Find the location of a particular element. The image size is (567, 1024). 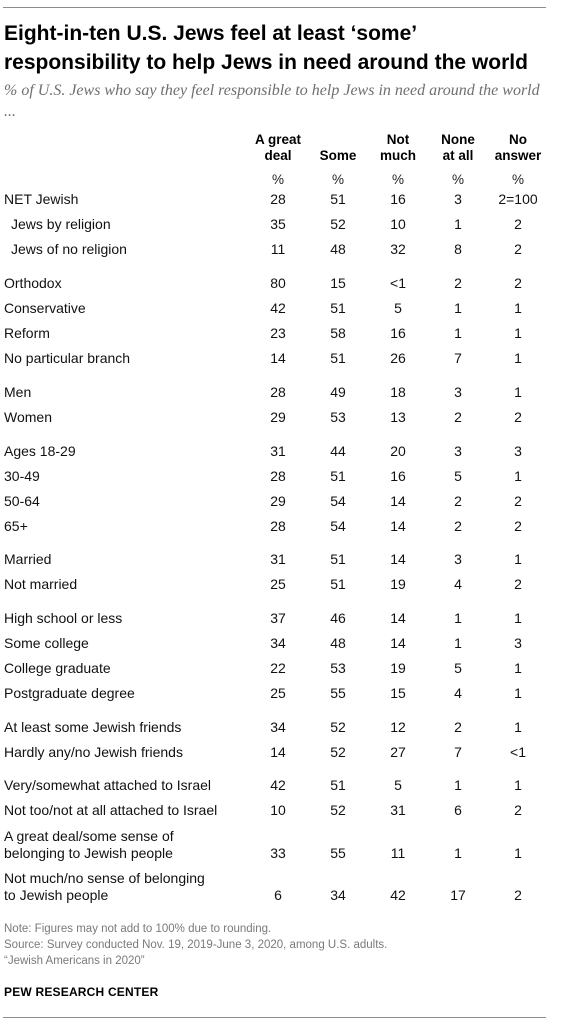

cell-great-deal: 80 is located at coordinates (278, 283).